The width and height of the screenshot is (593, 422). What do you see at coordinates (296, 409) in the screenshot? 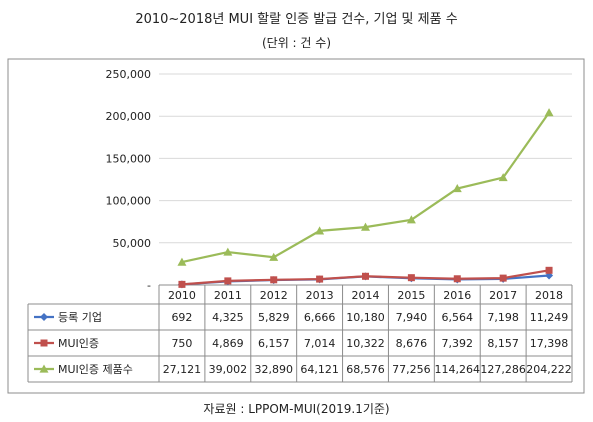
I see `chart-source: 자료원 : LPPOM-MUI(2019.1기준)` at bounding box center [296, 409].